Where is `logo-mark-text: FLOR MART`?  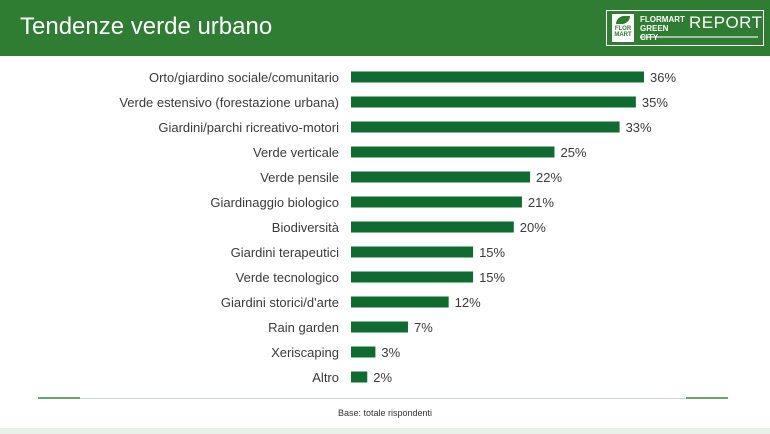
logo-mark-text: FLOR MART is located at coordinates (623, 32).